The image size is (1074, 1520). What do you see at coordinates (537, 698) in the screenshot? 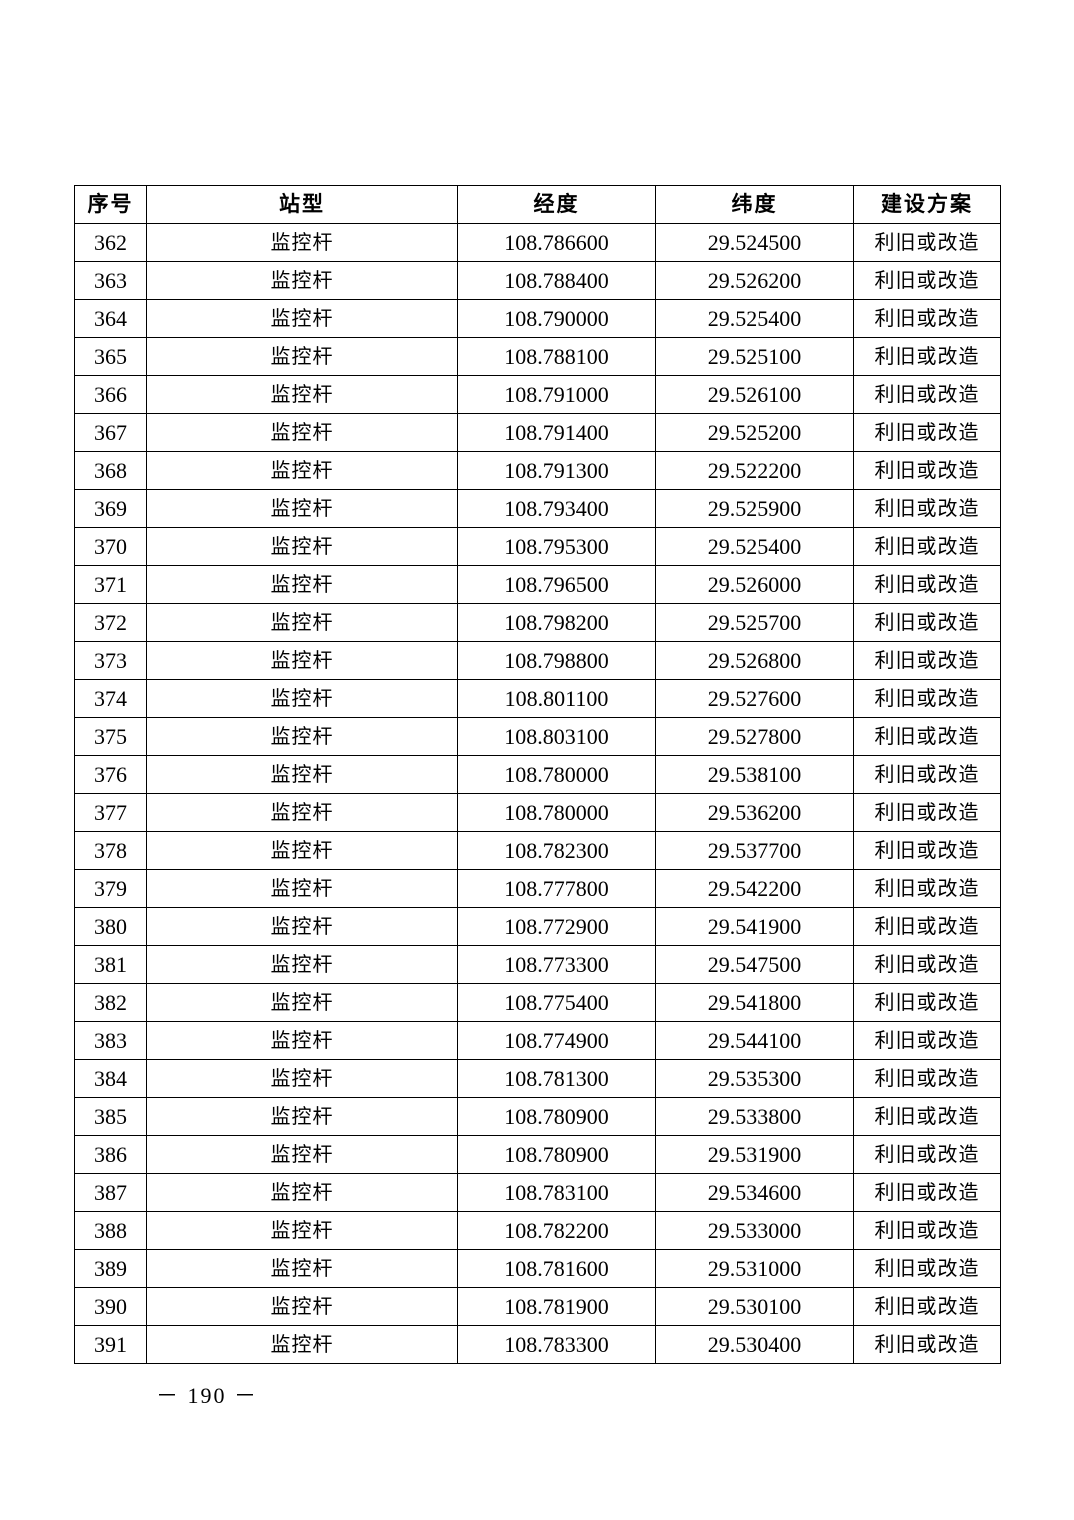
I see `table-row: 374 监控杆 108.801100 29.527600 利旧或改造` at bounding box center [537, 698].